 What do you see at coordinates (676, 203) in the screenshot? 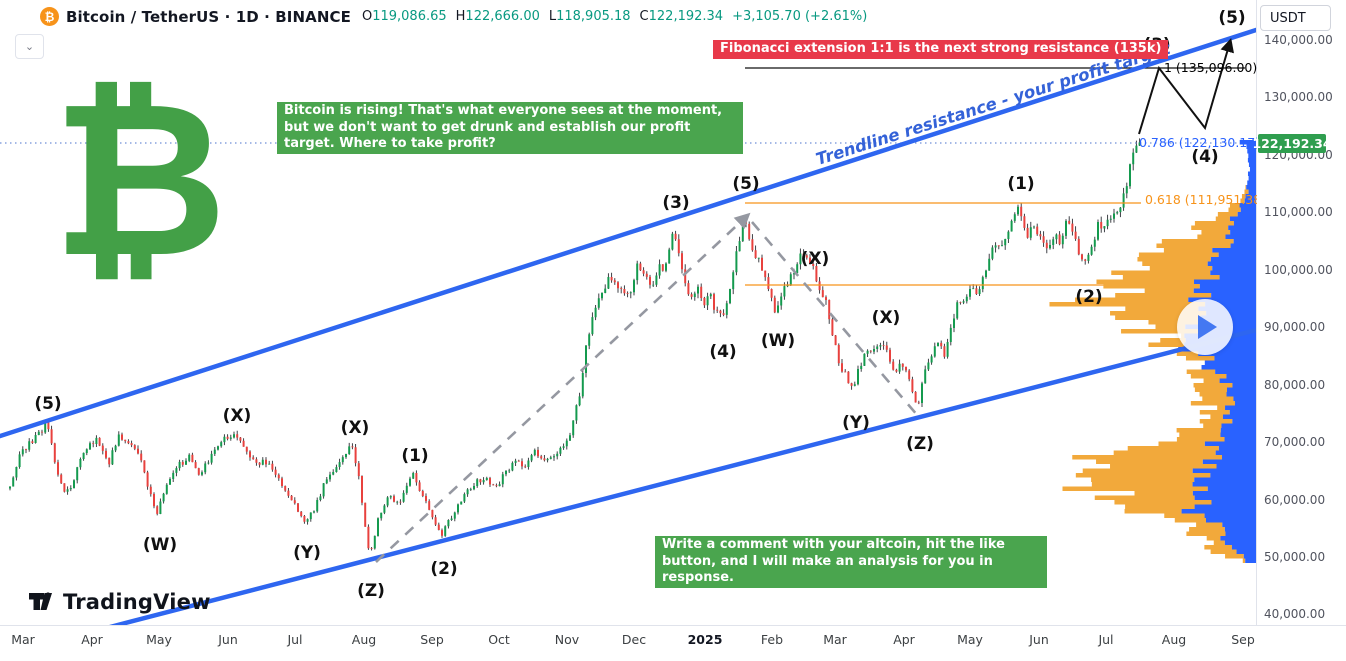
I see `wave-label: (3)` at bounding box center [676, 203].